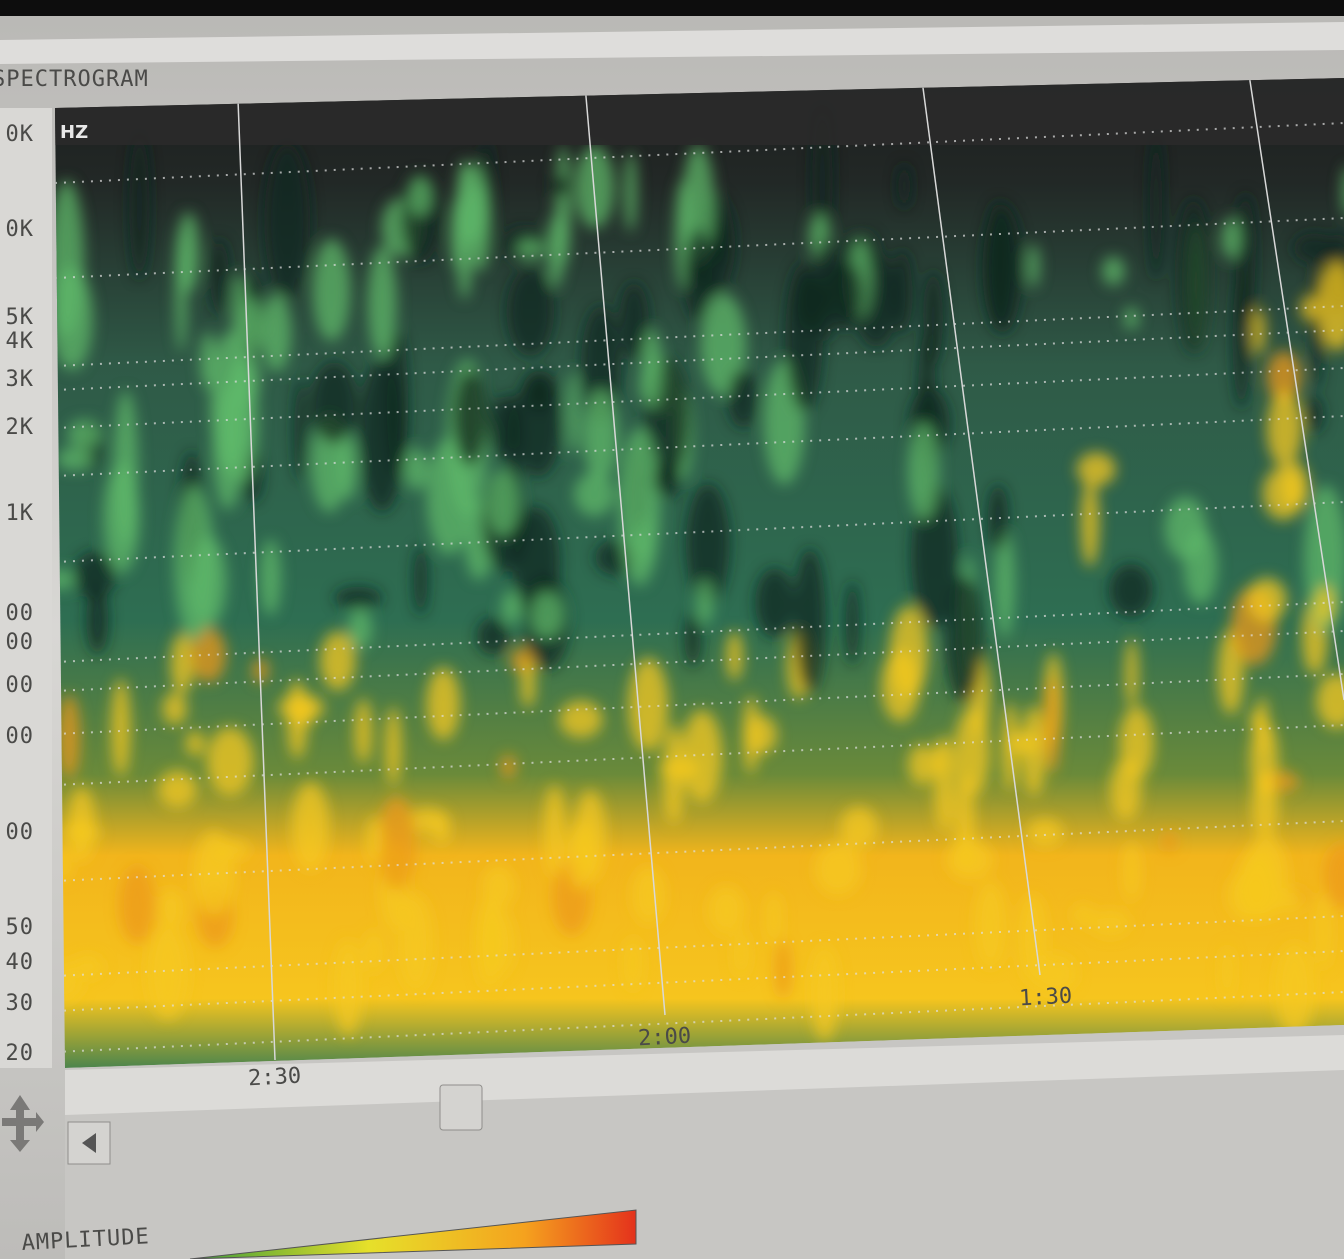 This screenshot has height=1259, width=1344. What do you see at coordinates (672, 8) in the screenshot?
I see `top-bar` at bounding box center [672, 8].